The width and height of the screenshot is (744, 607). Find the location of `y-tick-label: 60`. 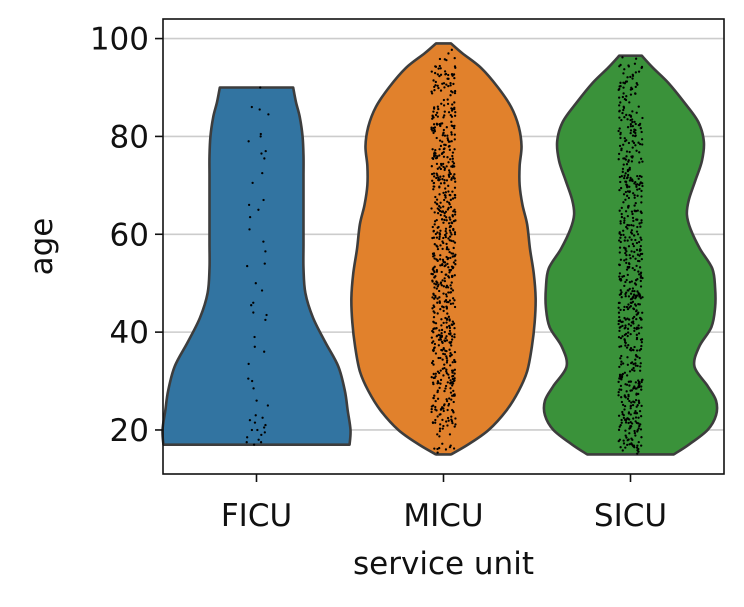

y-tick-label: 60 is located at coordinates (129, 235).